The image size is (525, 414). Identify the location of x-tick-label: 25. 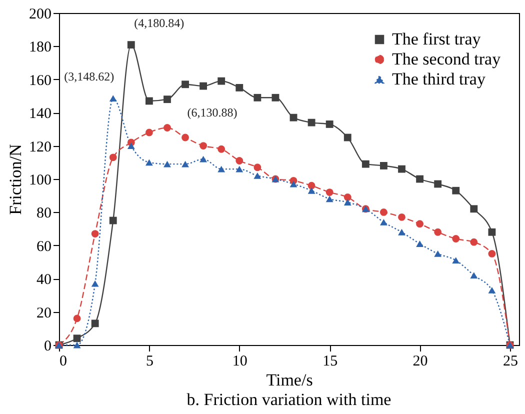
(510, 362).